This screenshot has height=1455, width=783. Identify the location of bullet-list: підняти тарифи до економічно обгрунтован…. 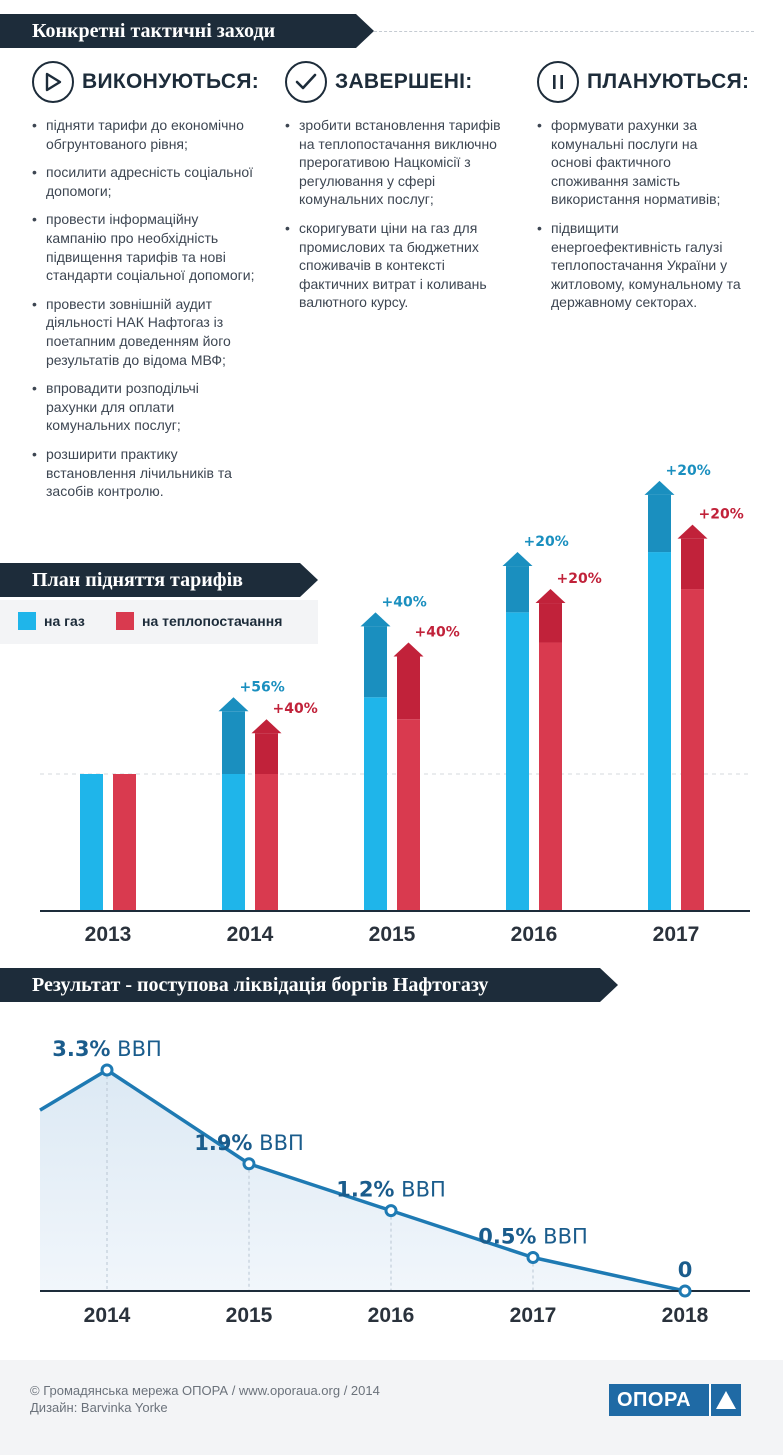
(152, 308).